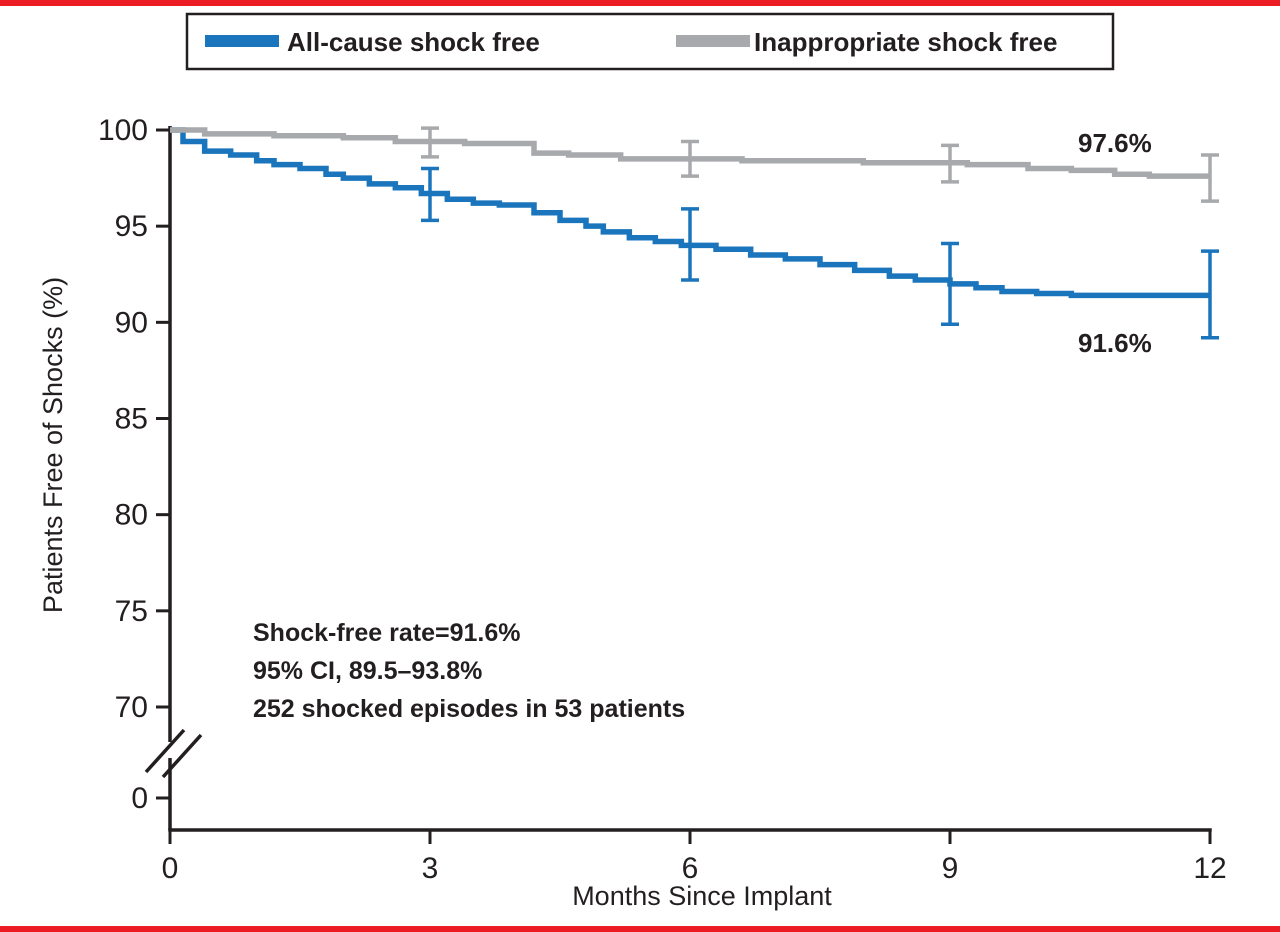  I want to click on y-tick-label: 95, so click(131, 226).